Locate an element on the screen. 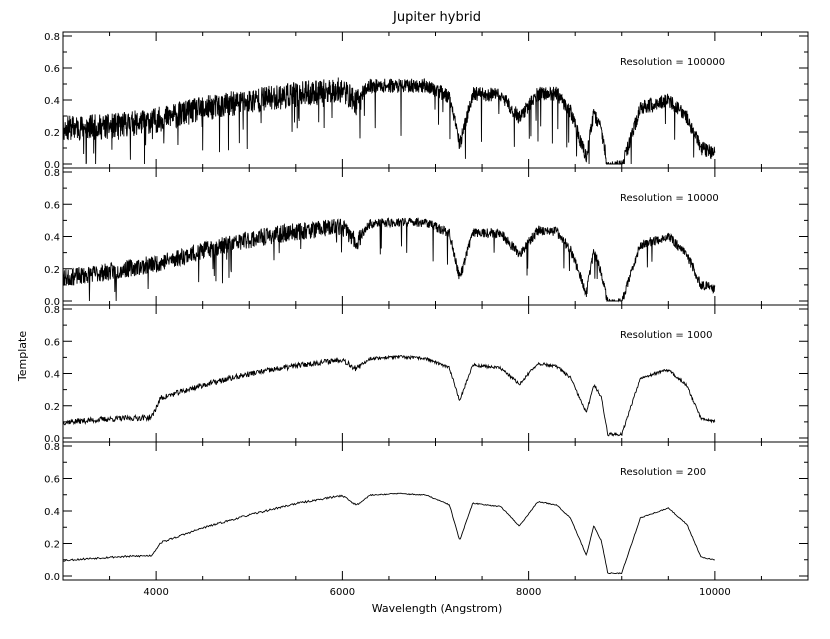  x-tick-label: 8000 is located at coordinates (528, 592).